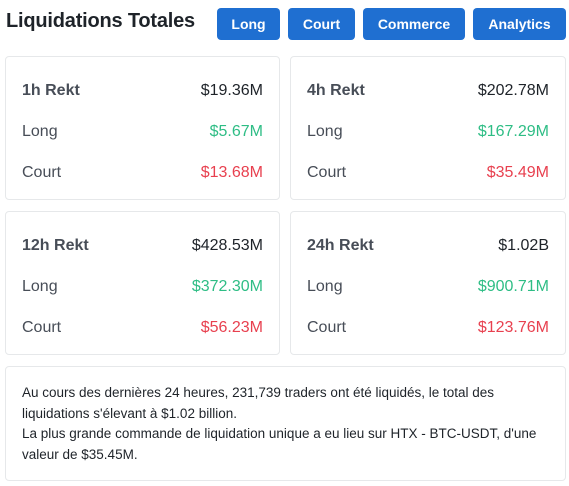 Image resolution: width=569 pixels, height=486 pixels. I want to click on card-court-row: Court $13.68M, so click(142, 173).